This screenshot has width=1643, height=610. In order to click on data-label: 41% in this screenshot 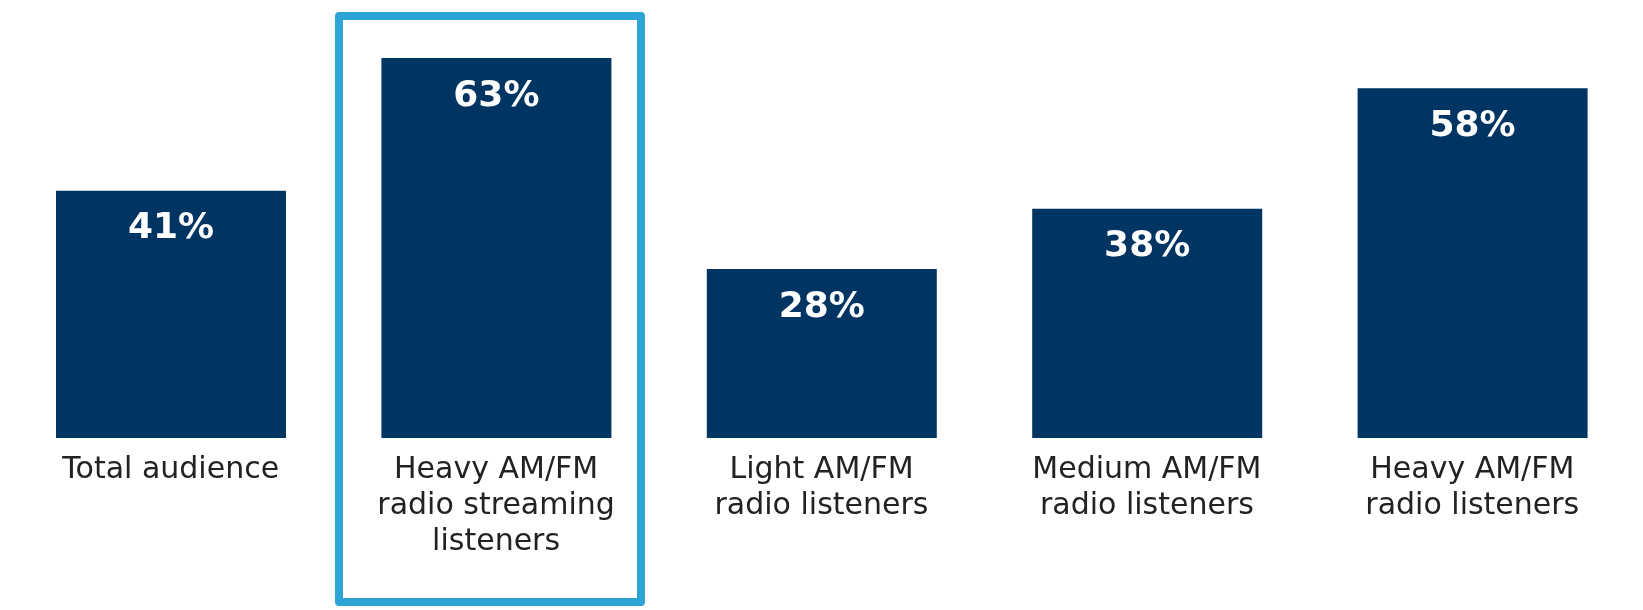, I will do `click(171, 226)`.